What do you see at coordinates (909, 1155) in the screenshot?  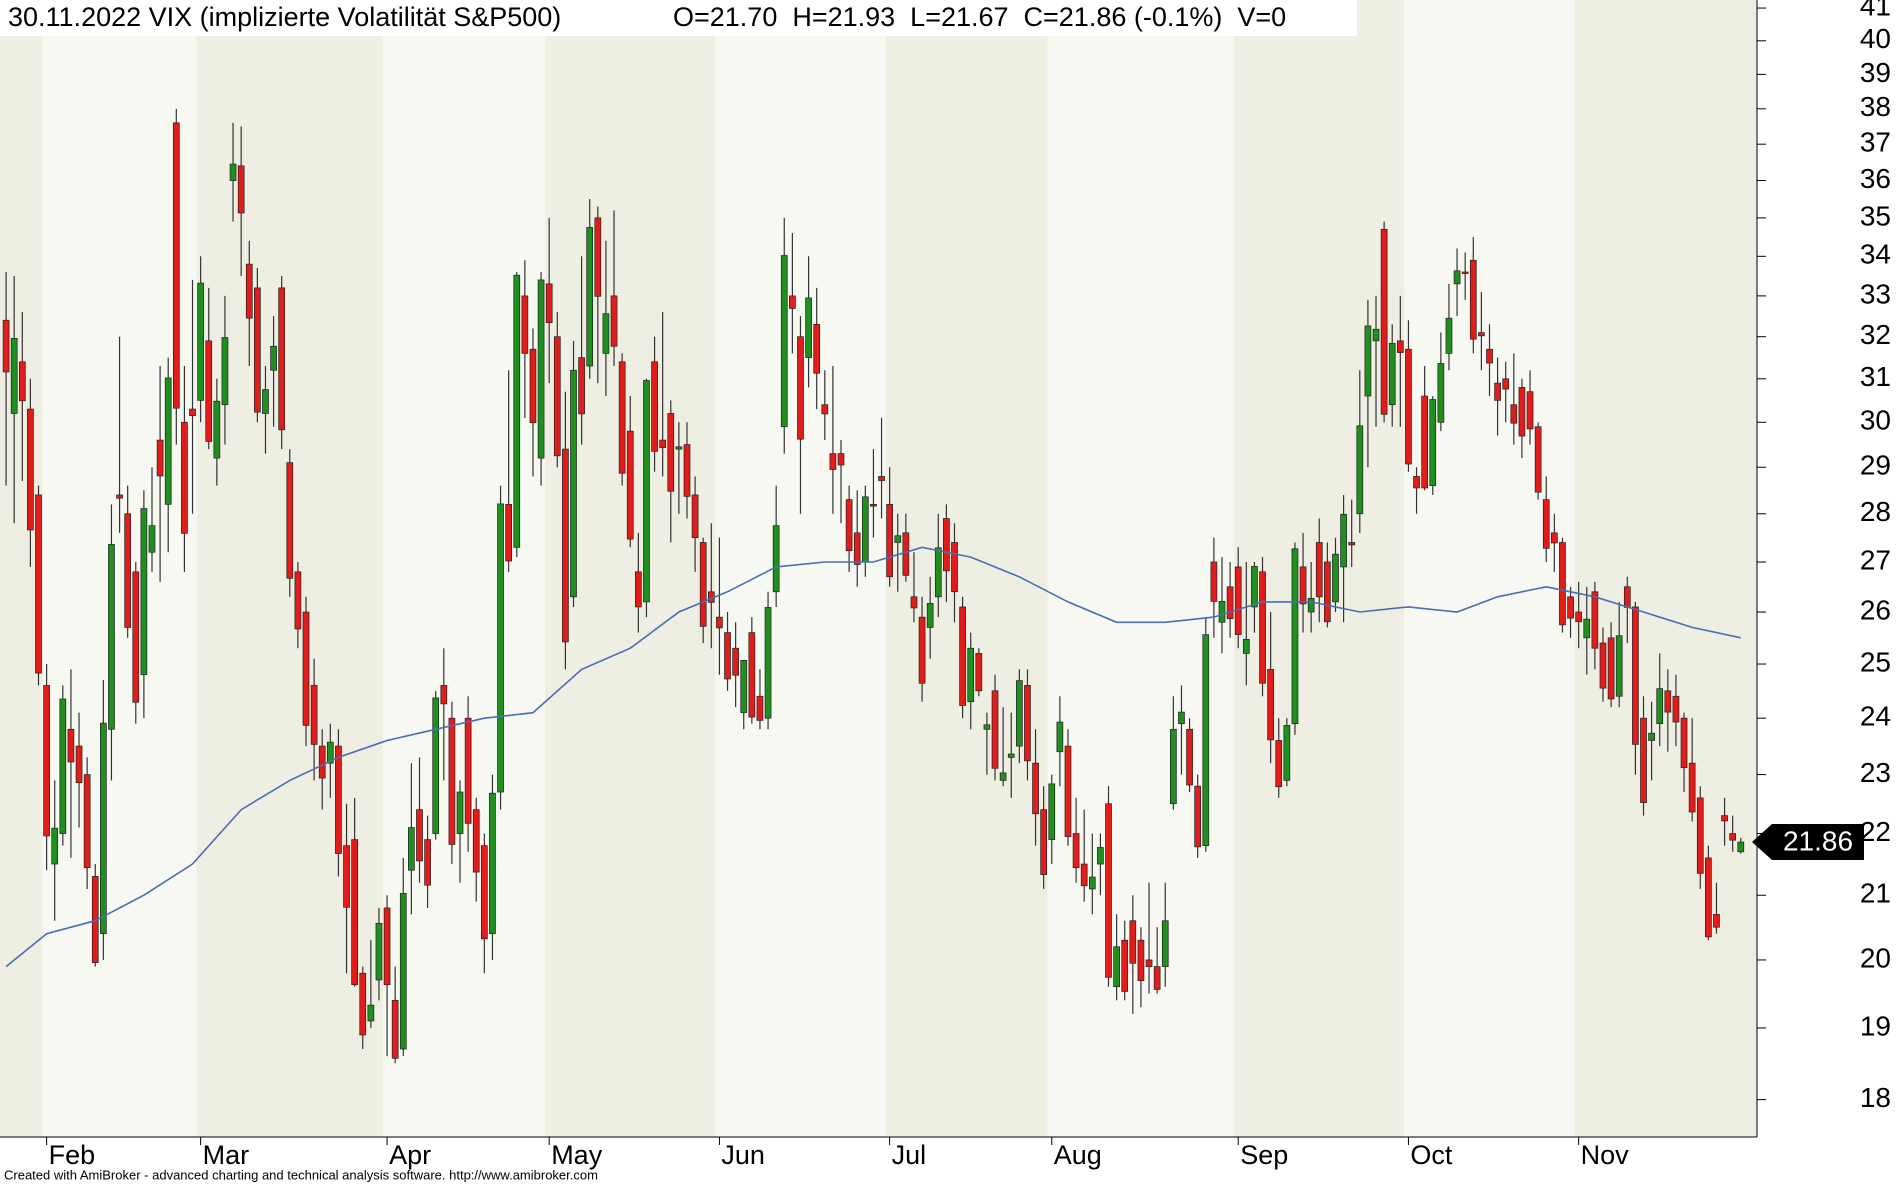 I see `x-tick-label: Jul` at bounding box center [909, 1155].